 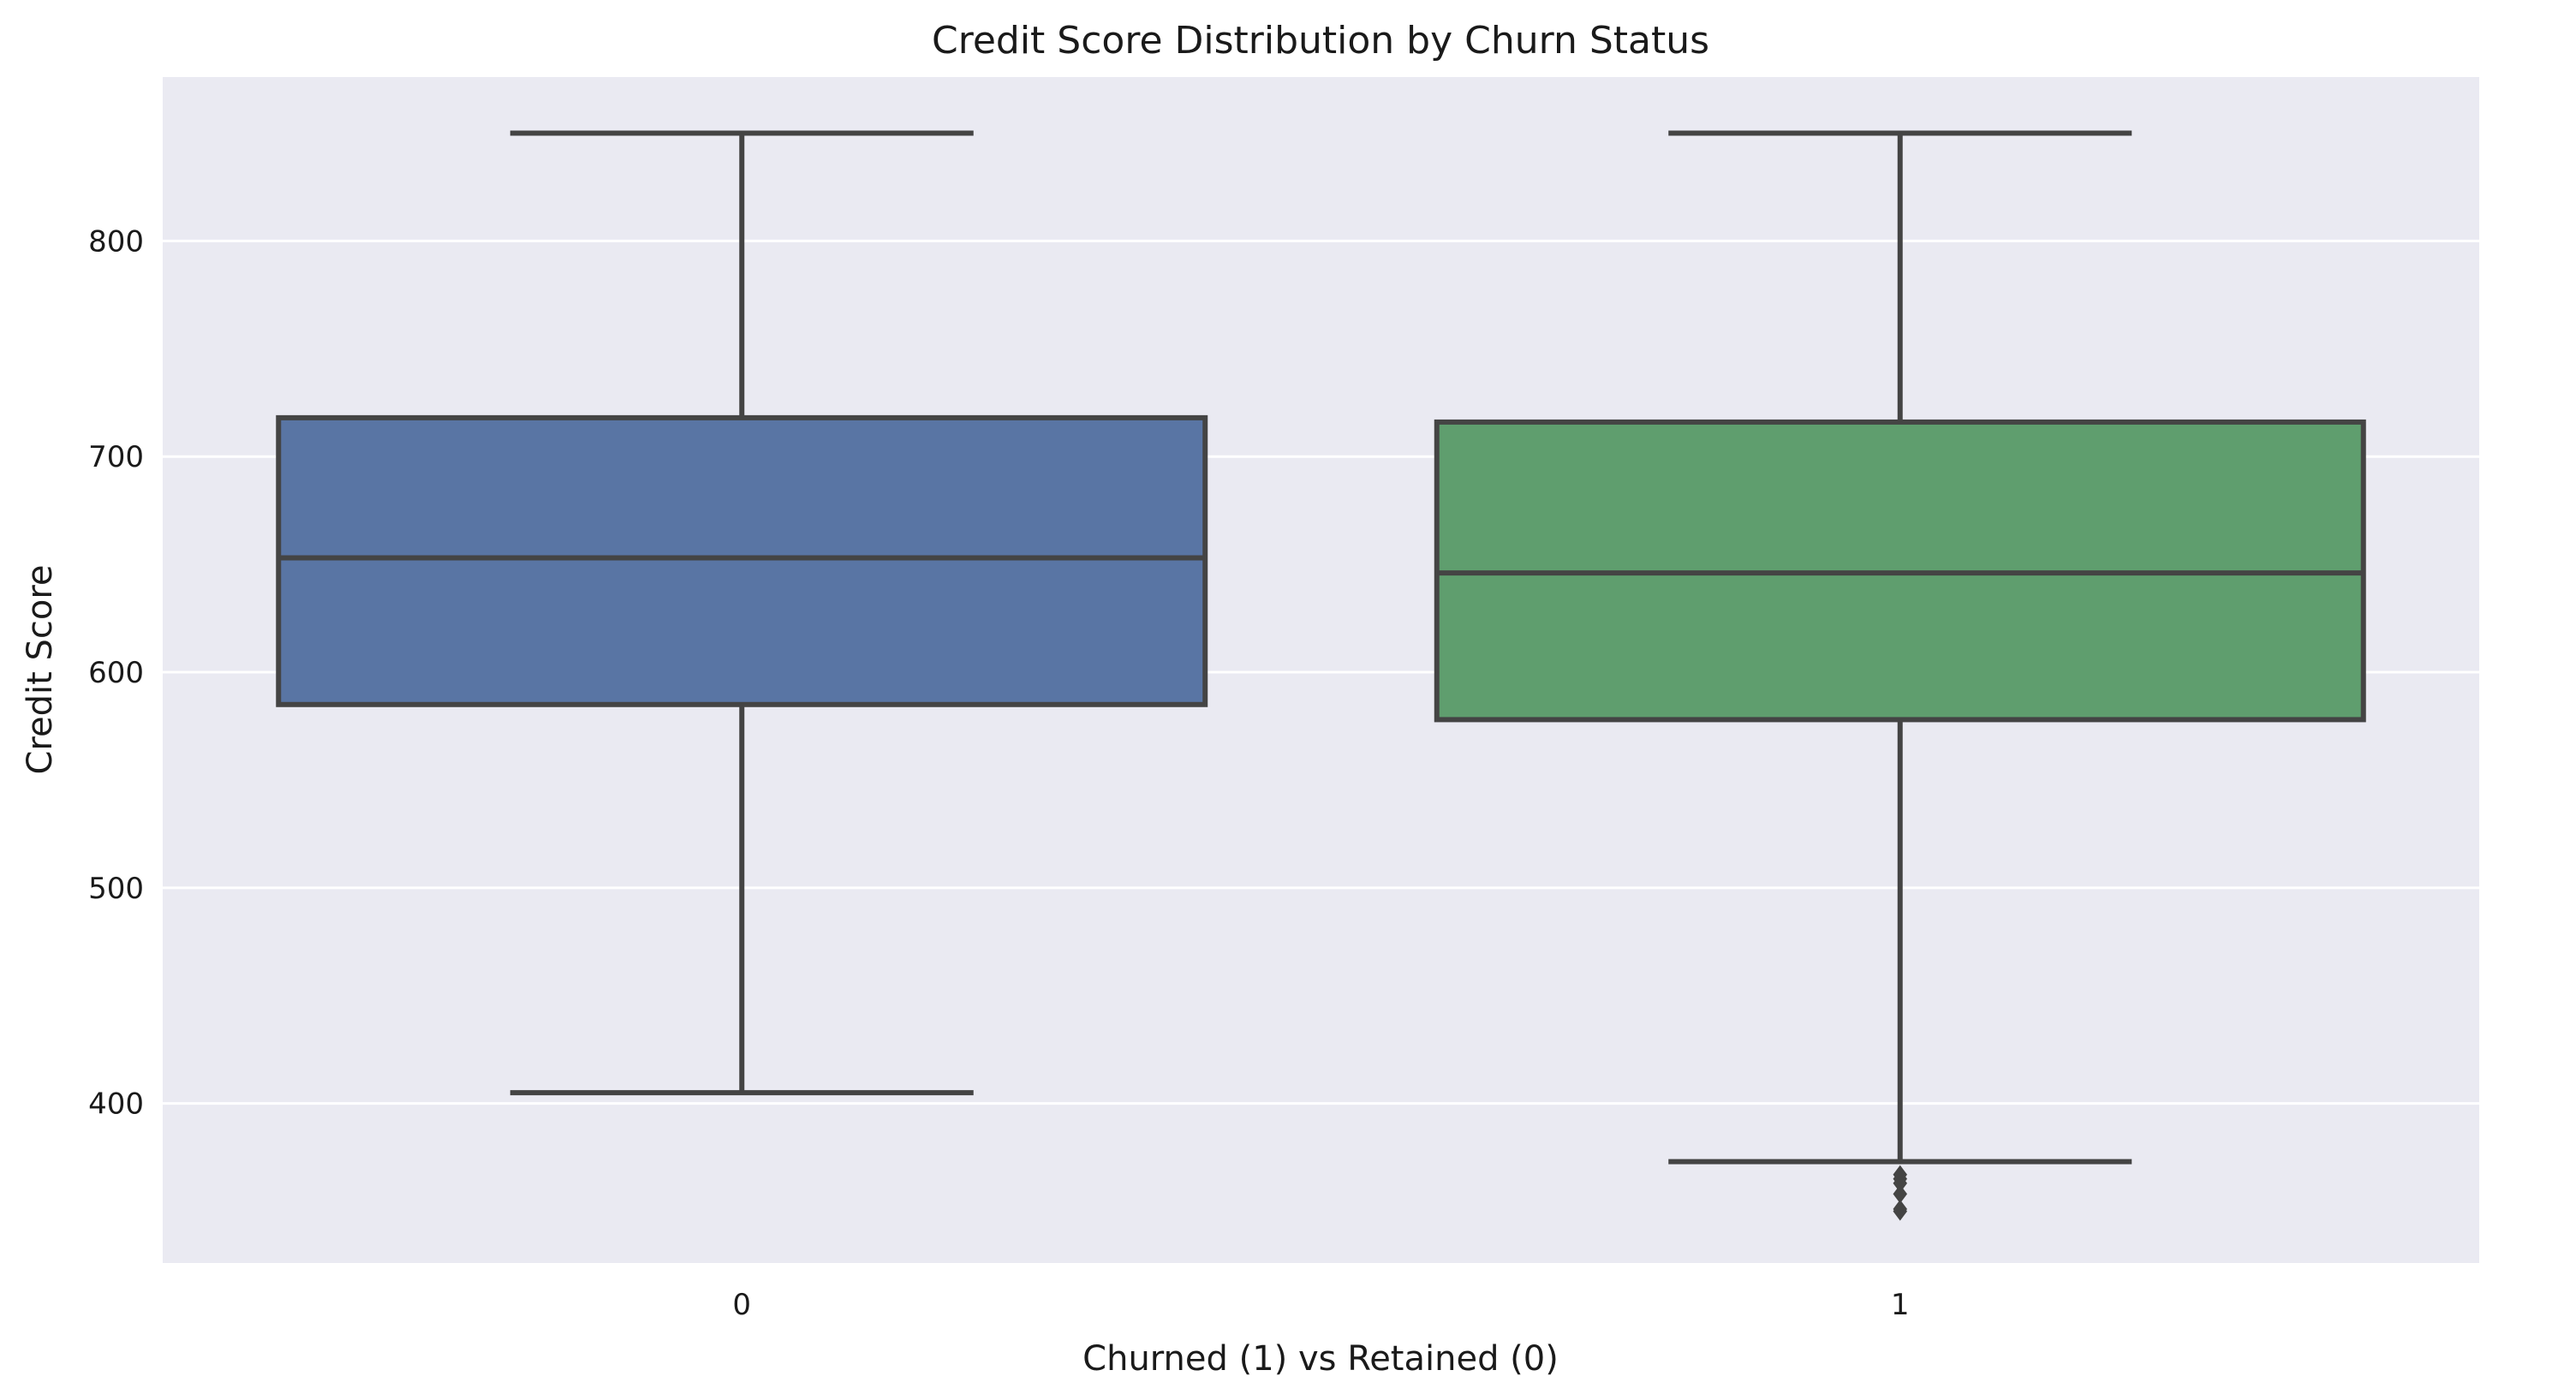 What do you see at coordinates (116, 457) in the screenshot?
I see `y-tick-label-700: 700` at bounding box center [116, 457].